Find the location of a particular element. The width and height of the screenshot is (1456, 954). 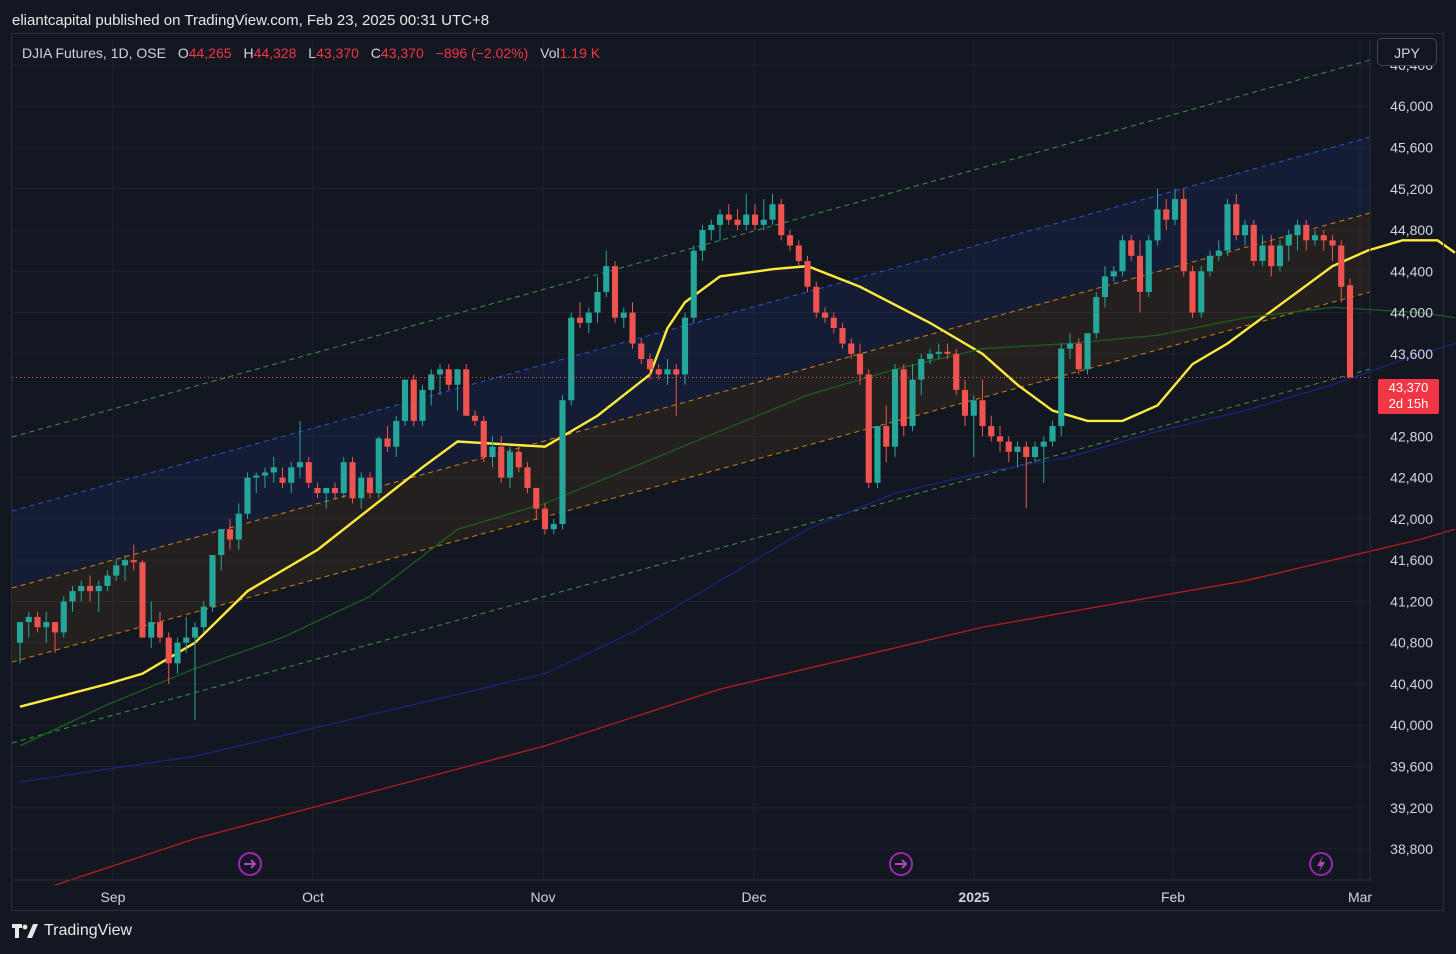

symbol-name: DJIA Futures, 1D, OSE is located at coordinates (94, 53).